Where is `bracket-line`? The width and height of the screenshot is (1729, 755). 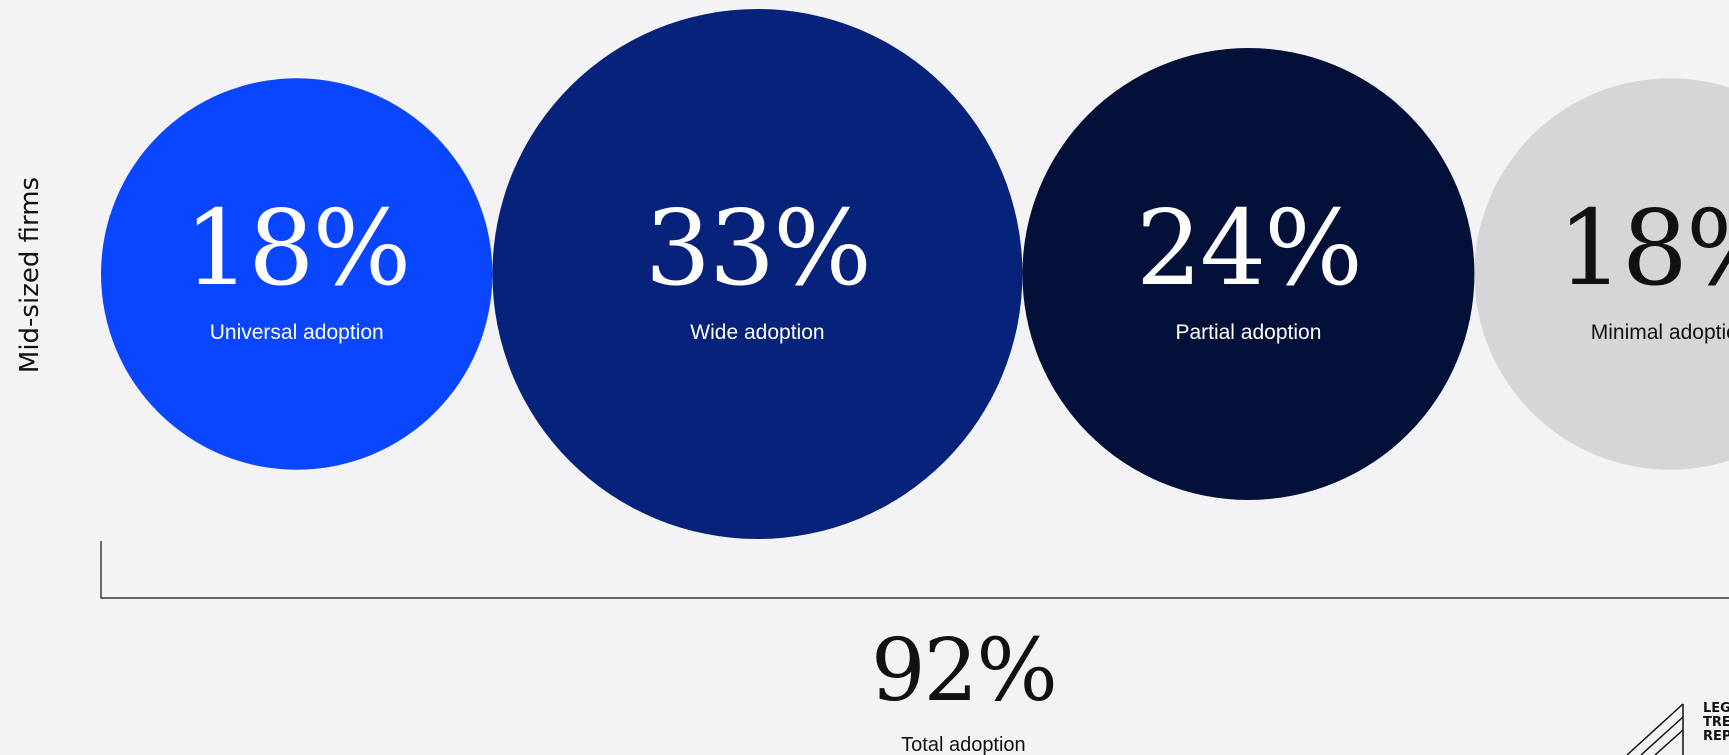
bracket-line is located at coordinates (914, 570).